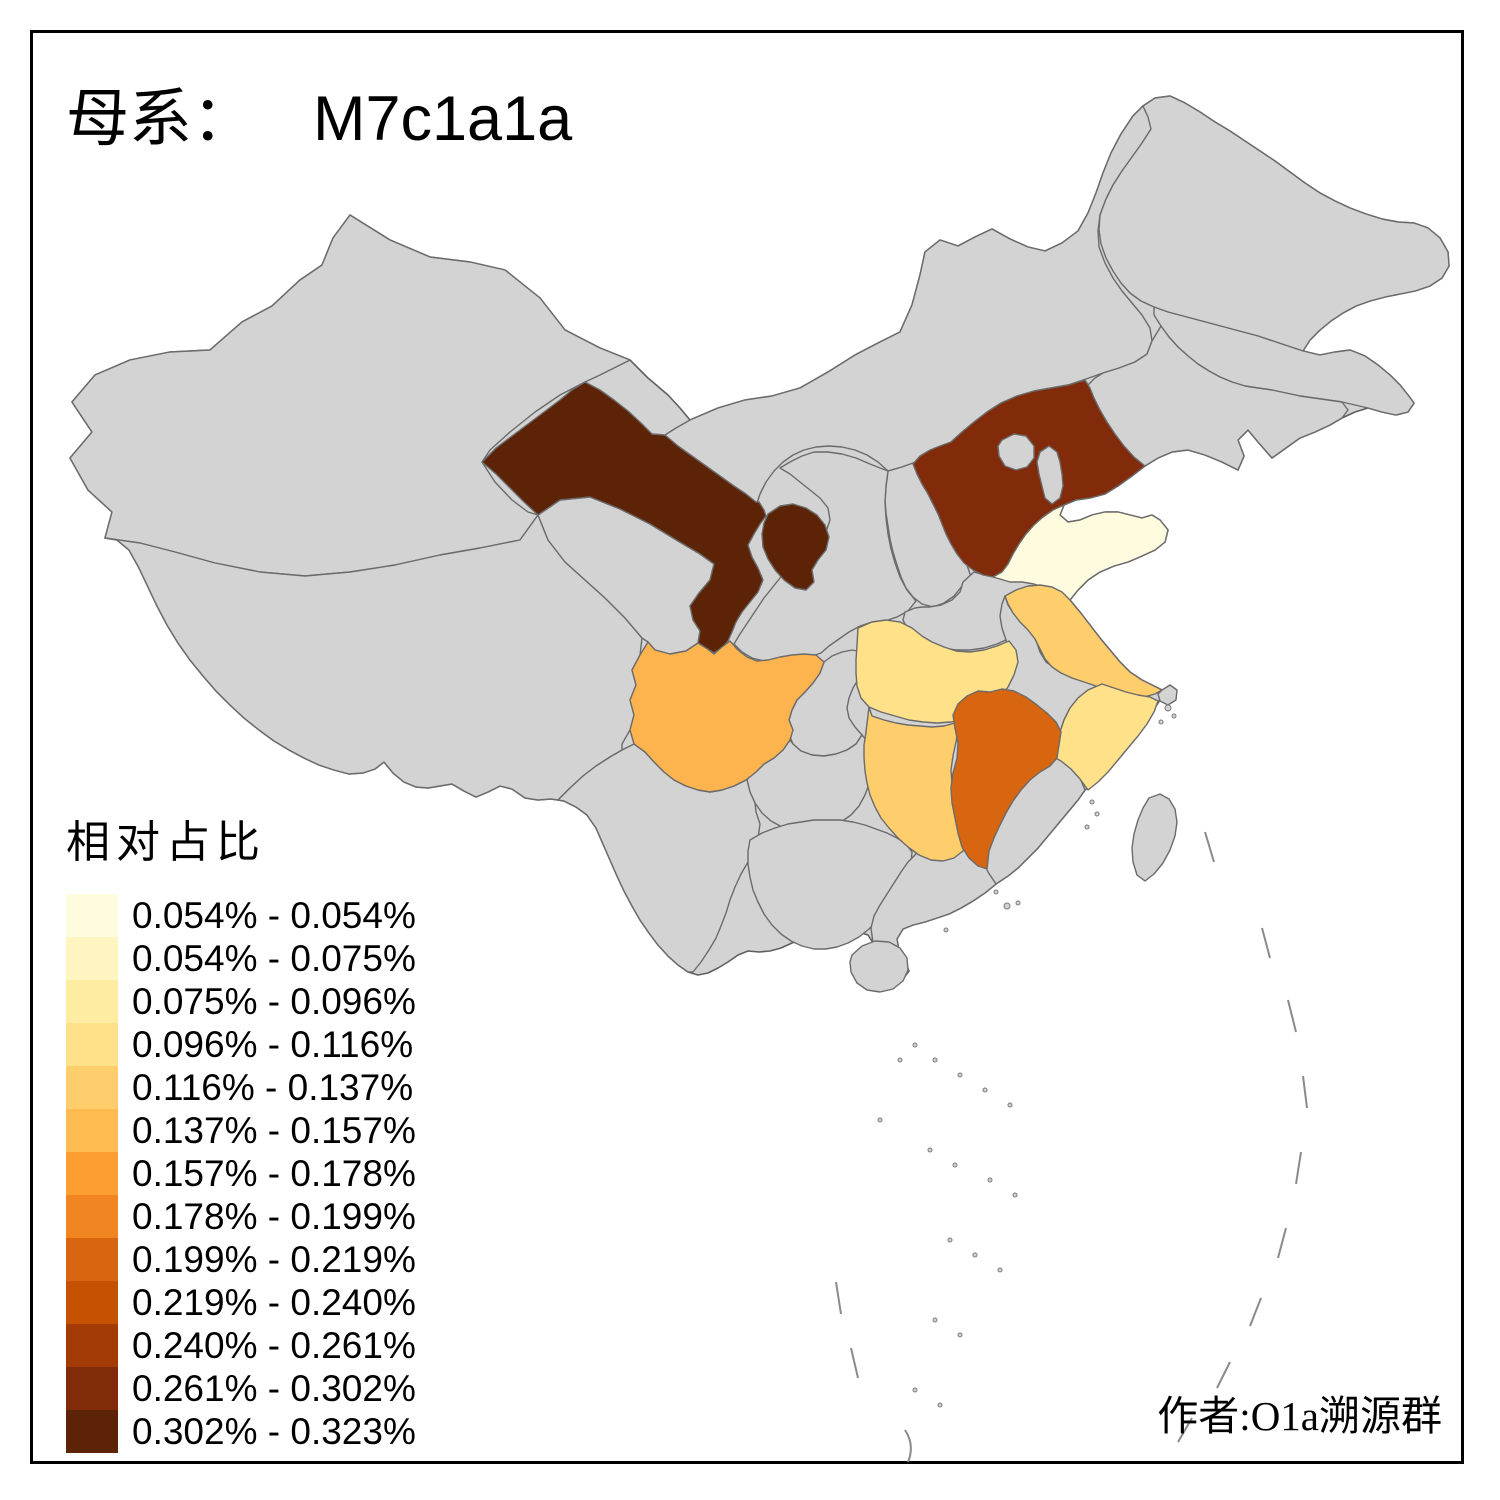 This screenshot has height=1500, width=1500. I want to click on legend-item: 0.096% - 0.116%, so click(241, 1044).